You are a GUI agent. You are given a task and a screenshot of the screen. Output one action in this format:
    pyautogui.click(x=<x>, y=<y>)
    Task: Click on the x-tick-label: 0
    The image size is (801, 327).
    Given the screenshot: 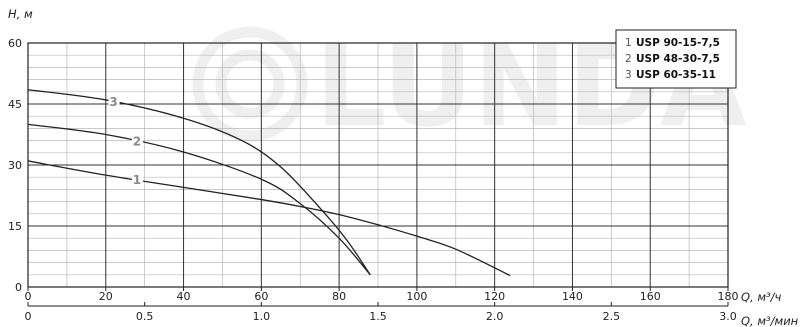 What is the action you would take?
    pyautogui.click(x=28, y=296)
    